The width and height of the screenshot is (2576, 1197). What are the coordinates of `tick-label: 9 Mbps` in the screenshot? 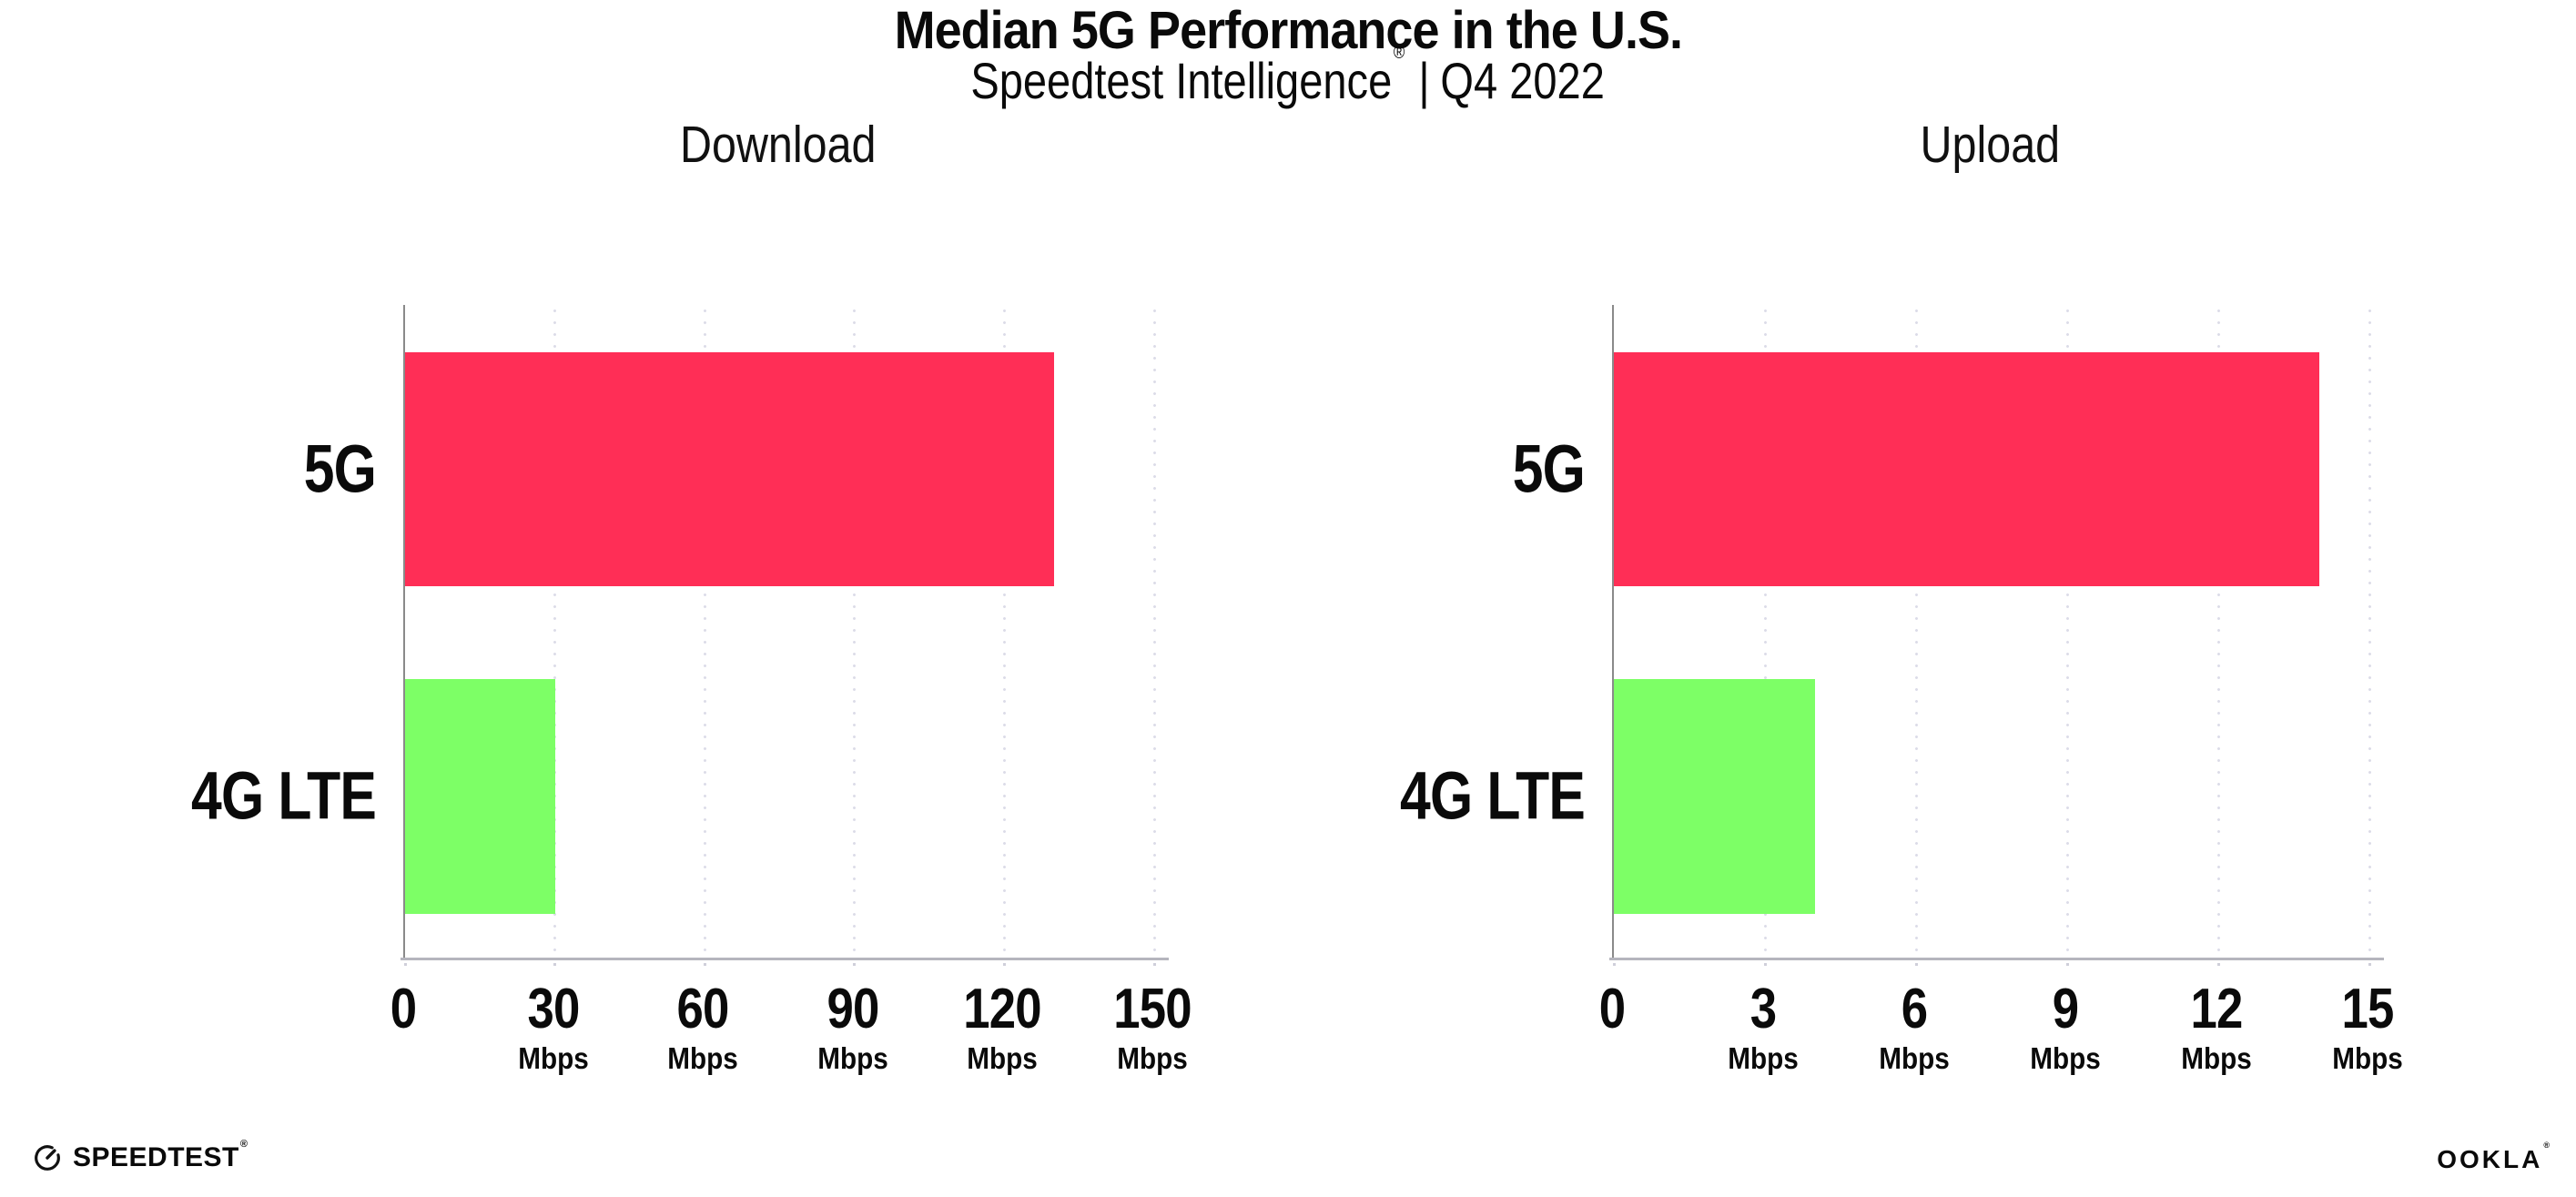 It's located at (2065, 1027).